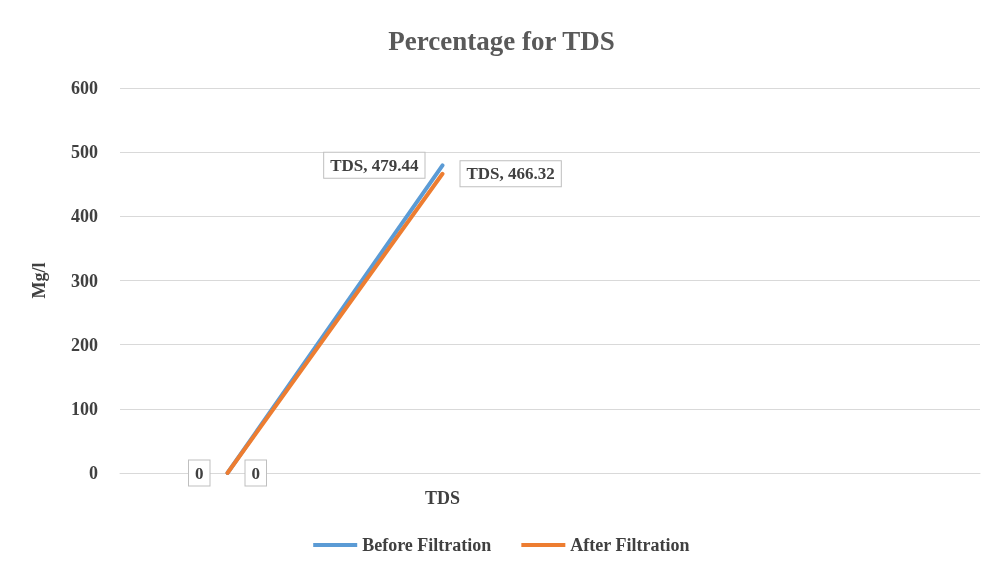 This screenshot has height=571, width=1003. Describe the element at coordinates (630, 545) in the screenshot. I see `legend-label: After Filtration` at that location.